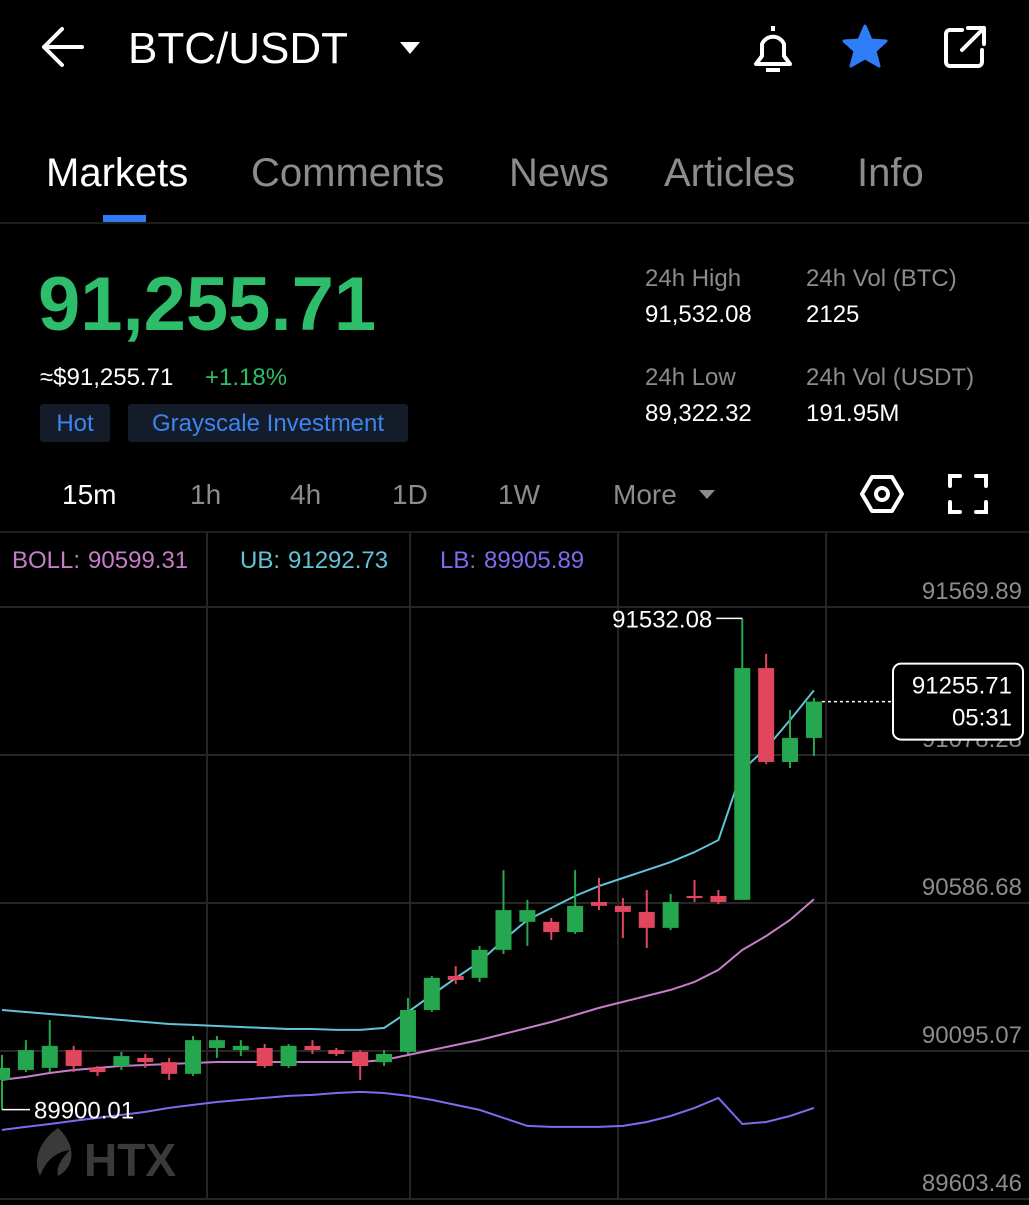 Image resolution: width=1029 pixels, height=1205 pixels. I want to click on stat-label: 24h Low, so click(690, 377).